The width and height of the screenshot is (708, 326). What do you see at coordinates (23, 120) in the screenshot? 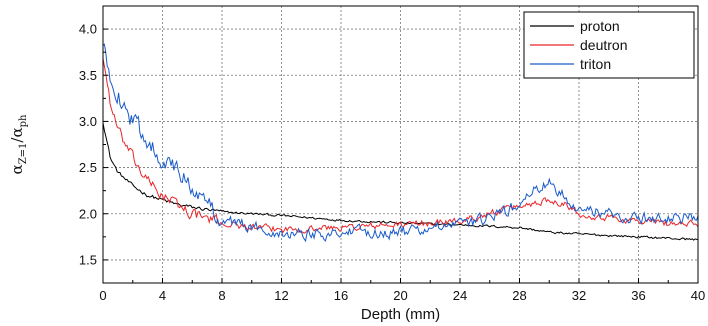
I see `y-axis-sub-den: ph` at bounding box center [23, 120].